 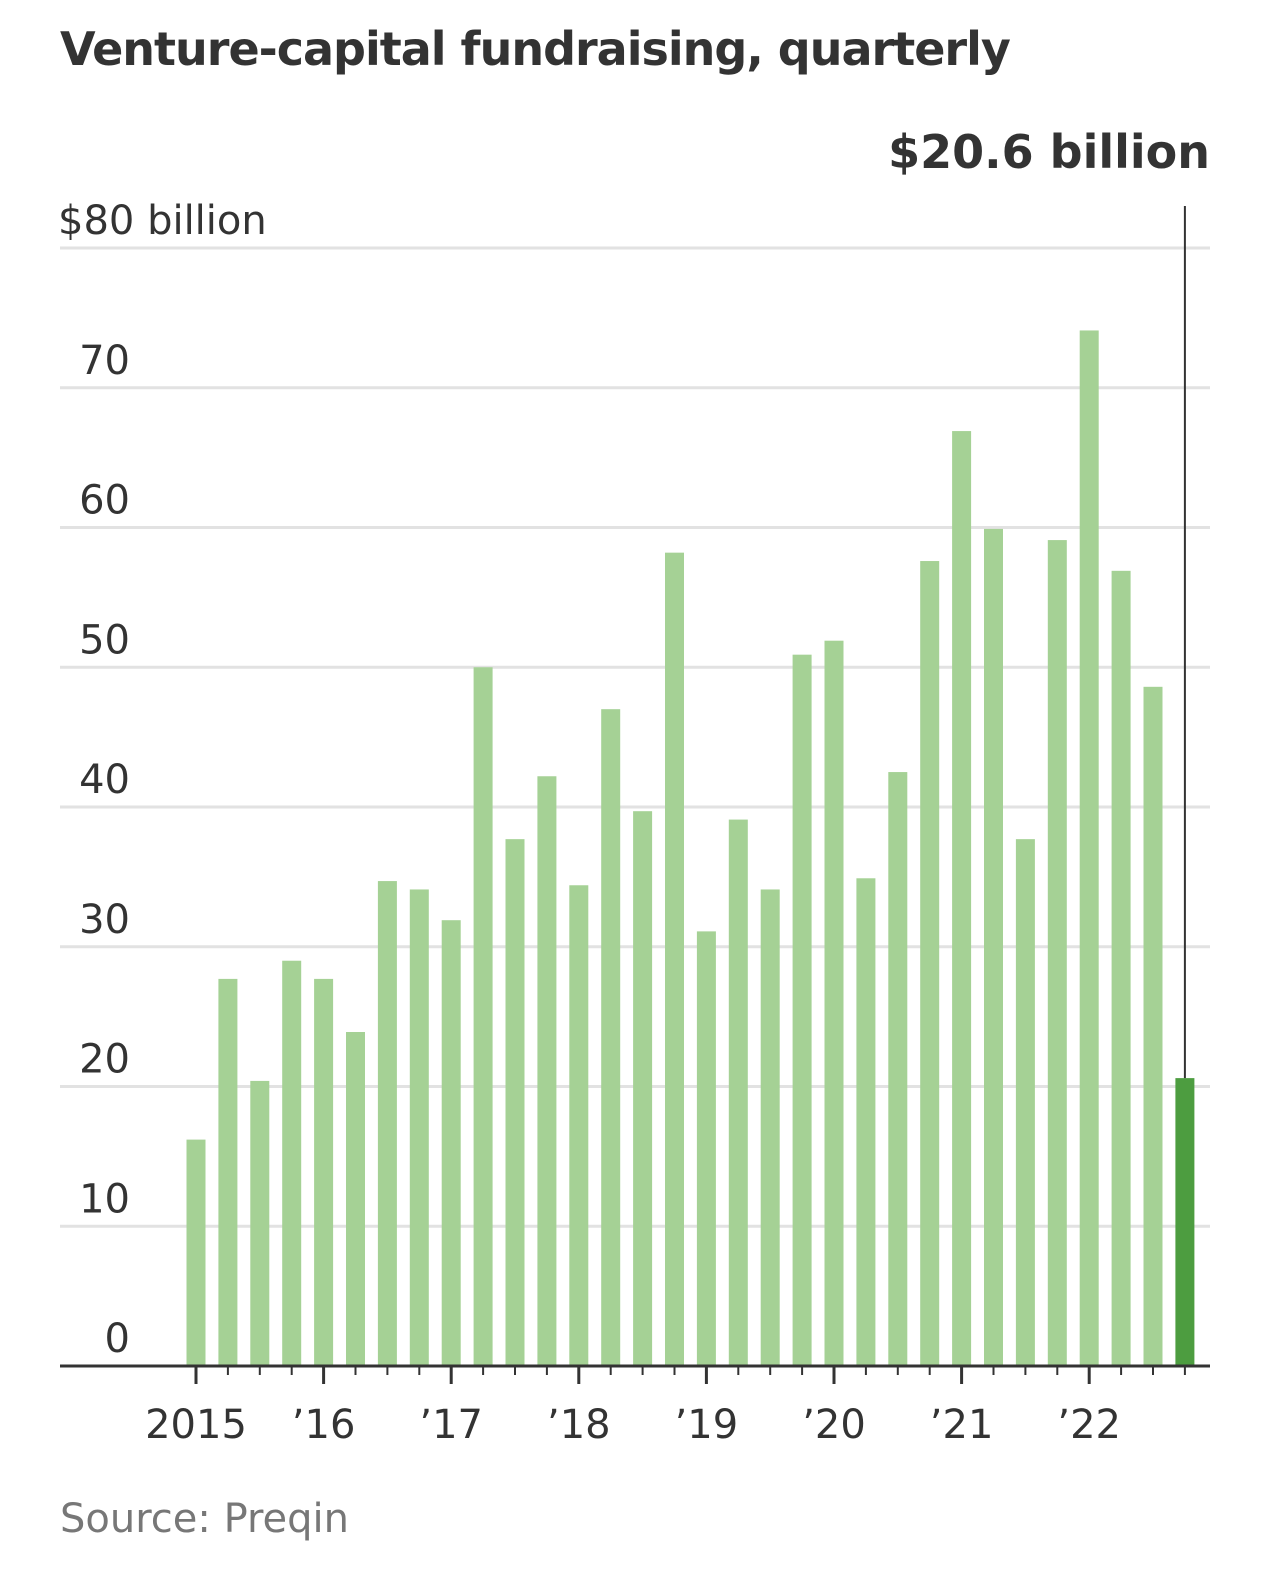 What do you see at coordinates (451, 1425) in the screenshot?
I see `x-tick-label: ’17` at bounding box center [451, 1425].